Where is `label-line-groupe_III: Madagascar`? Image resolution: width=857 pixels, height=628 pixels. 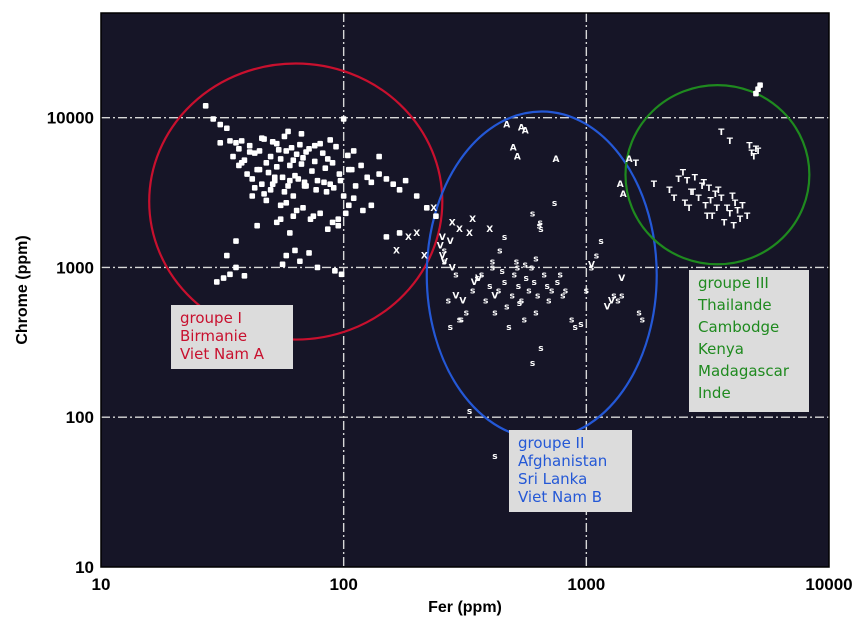 label-line-groupe_III: Madagascar is located at coordinates (744, 371).